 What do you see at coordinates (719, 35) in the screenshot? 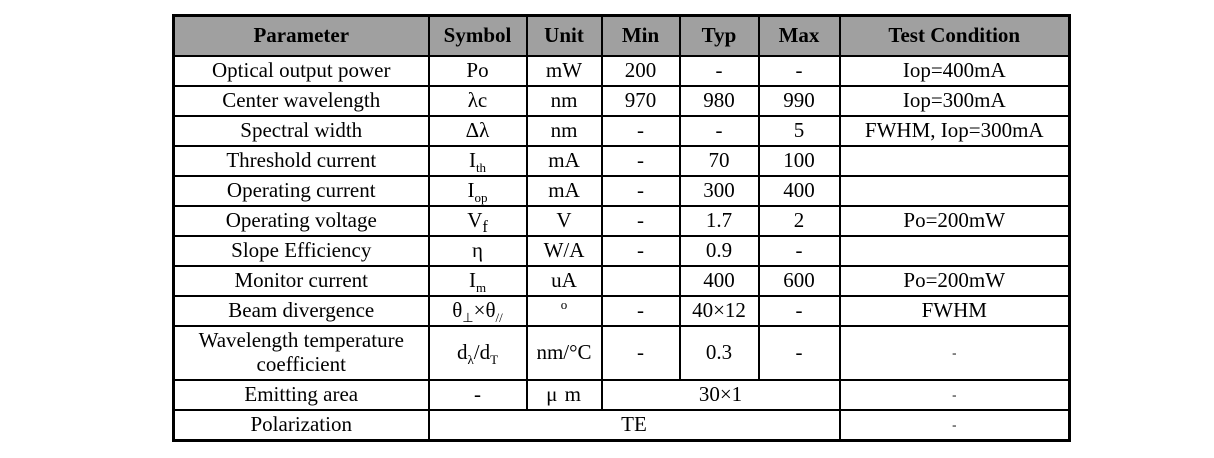
I see `col-header-typ: Typ` at bounding box center [719, 35].